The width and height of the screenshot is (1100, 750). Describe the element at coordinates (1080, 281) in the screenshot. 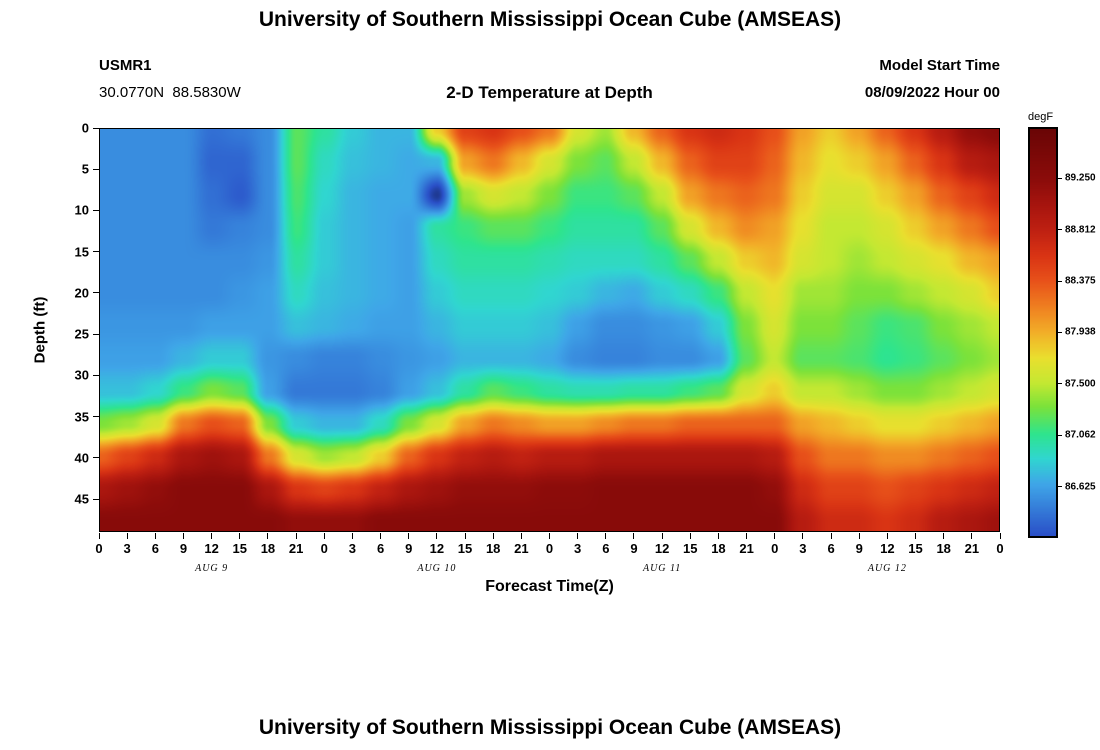

I see `colorbar-tick-label: 88.375` at that location.